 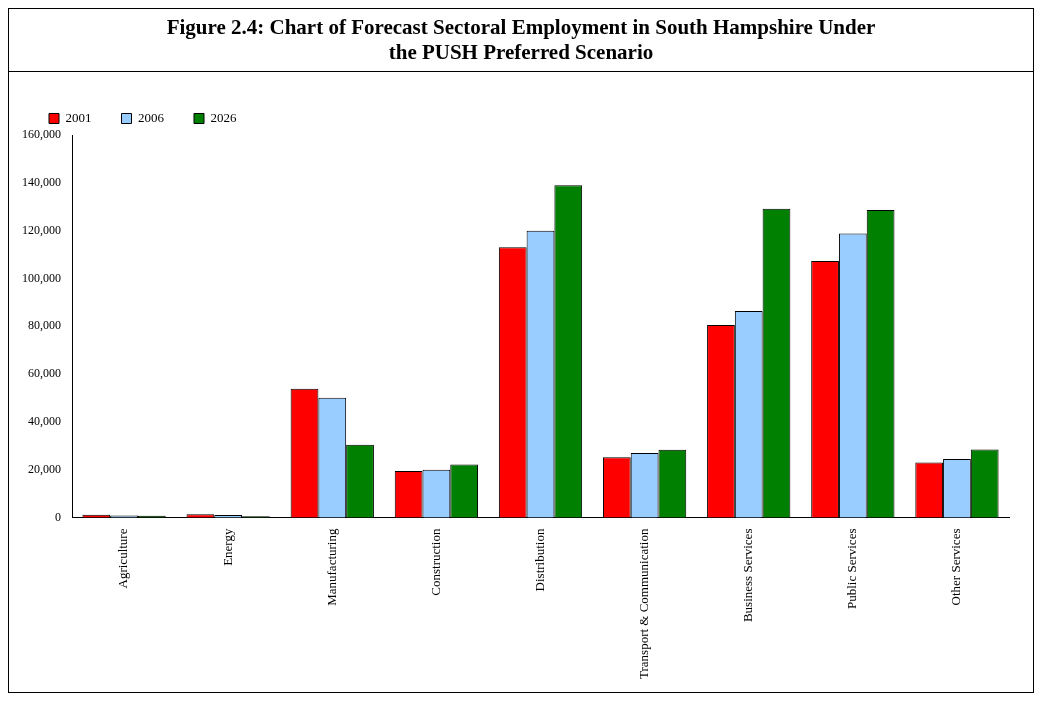 I want to click on y-tick-label: 140,000, so click(x=41, y=181).